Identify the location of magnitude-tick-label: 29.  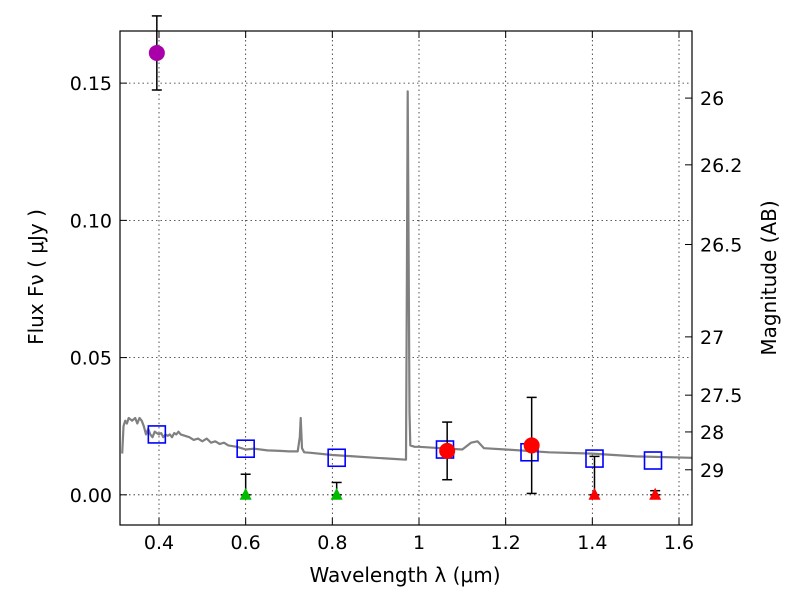
(712, 471).